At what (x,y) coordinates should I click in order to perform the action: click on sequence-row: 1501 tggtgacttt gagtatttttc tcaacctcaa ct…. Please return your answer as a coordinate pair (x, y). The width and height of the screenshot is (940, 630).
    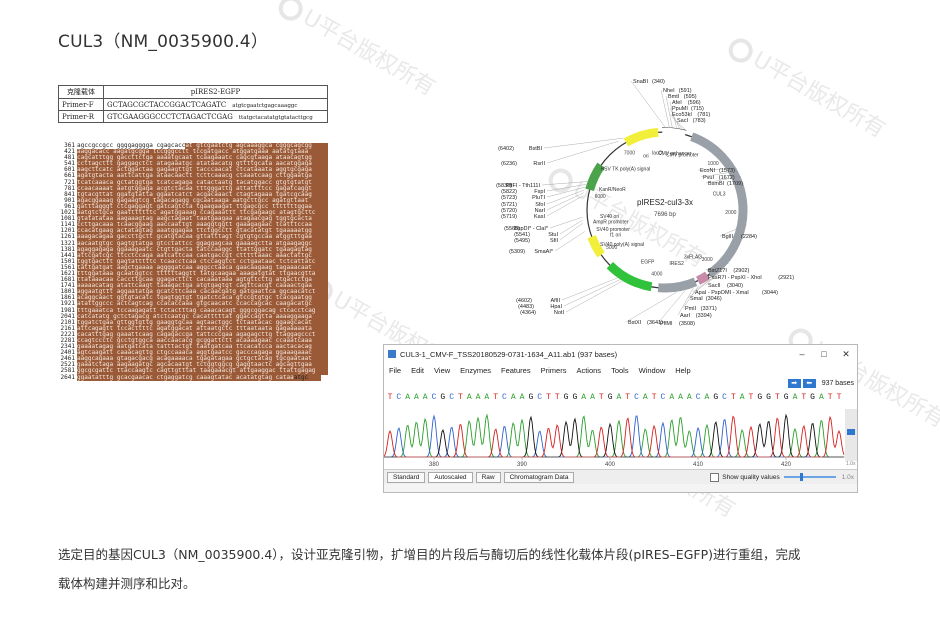
    Looking at the image, I should click on (193, 261).